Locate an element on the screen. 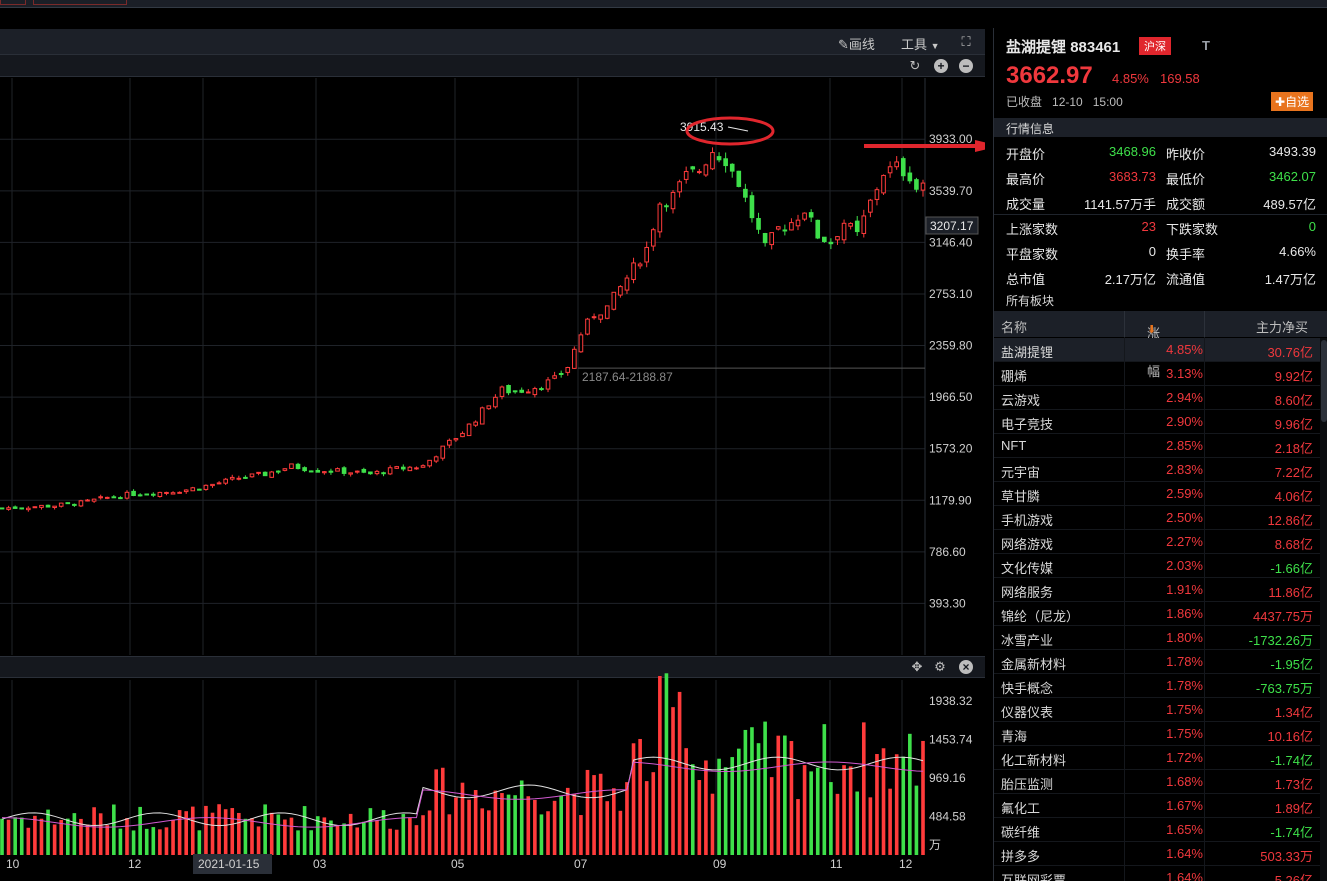 This screenshot has width=1327, height=881. block-pct: 1.64% is located at coordinates (1184, 853).